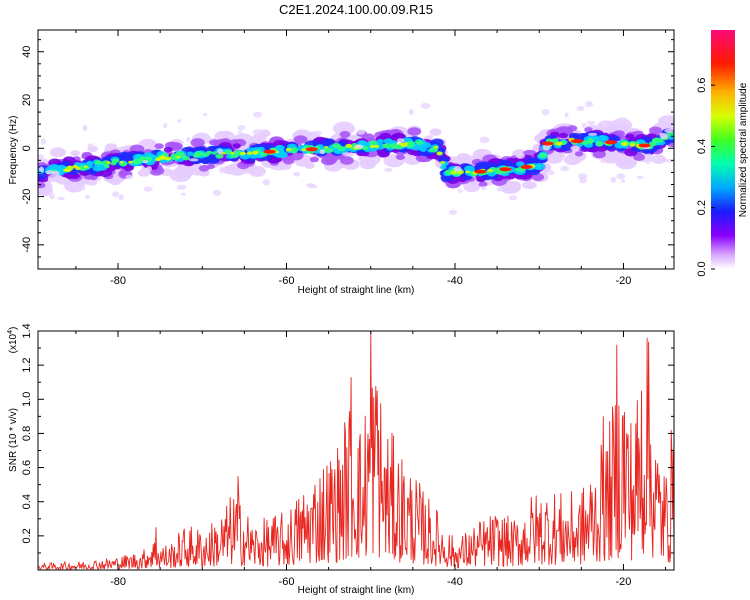 The width and height of the screenshot is (750, 600). I want to click on snr-xlabel: Height of straight line (km), so click(356, 590).